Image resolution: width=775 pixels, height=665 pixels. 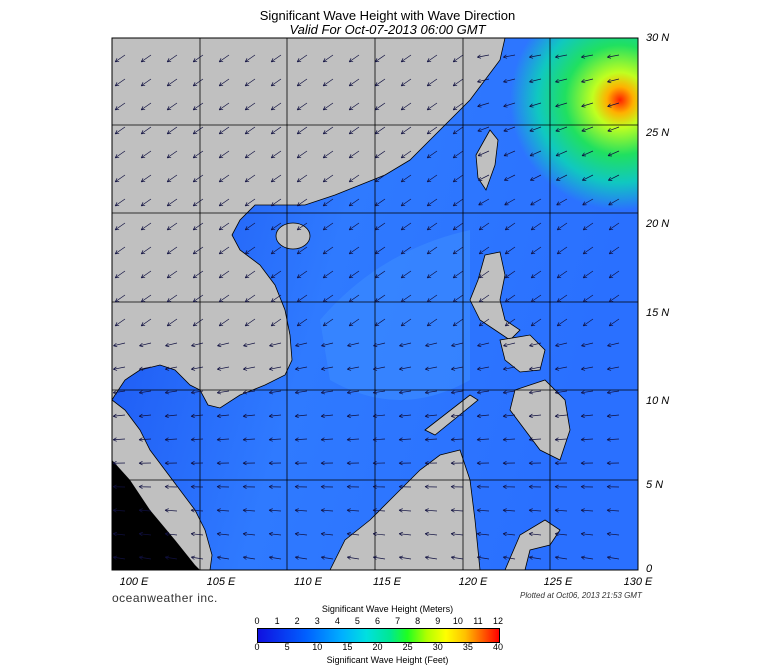 I want to click on meter-tick: 6, so click(x=377, y=621).